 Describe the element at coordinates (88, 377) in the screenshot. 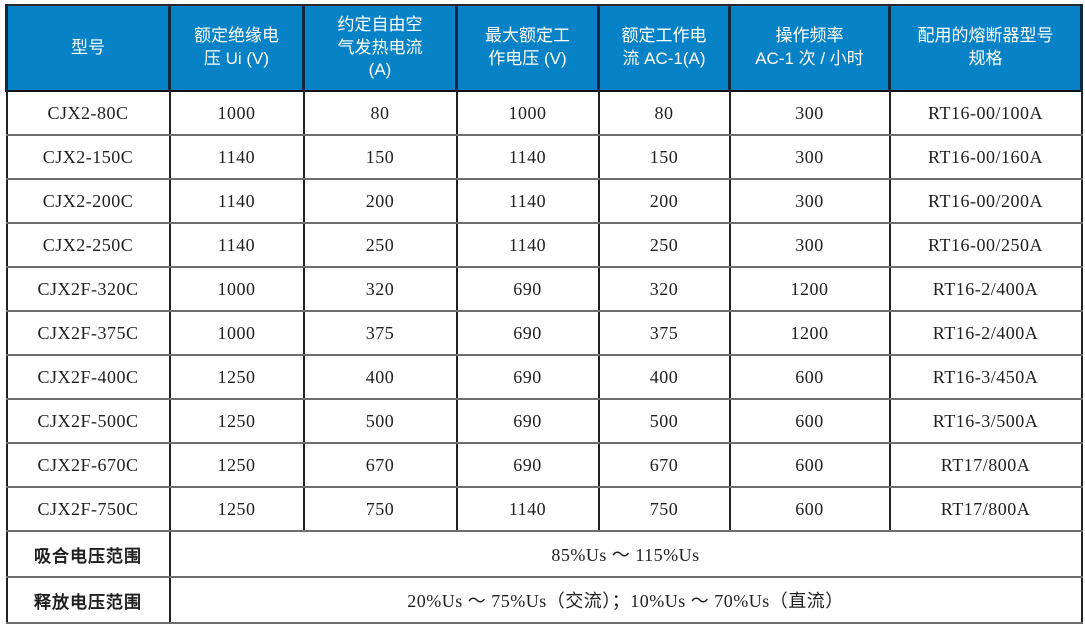

I see `model-cell: CJX2F-400C` at that location.